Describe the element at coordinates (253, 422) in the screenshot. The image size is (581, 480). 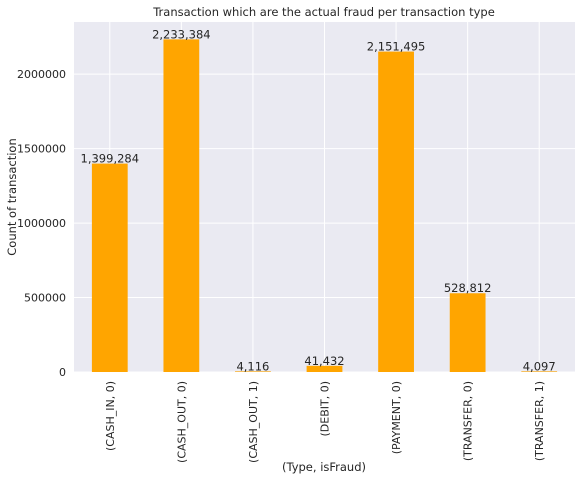
I see `x-tick-label: (CASH_OUT, 1)` at that location.